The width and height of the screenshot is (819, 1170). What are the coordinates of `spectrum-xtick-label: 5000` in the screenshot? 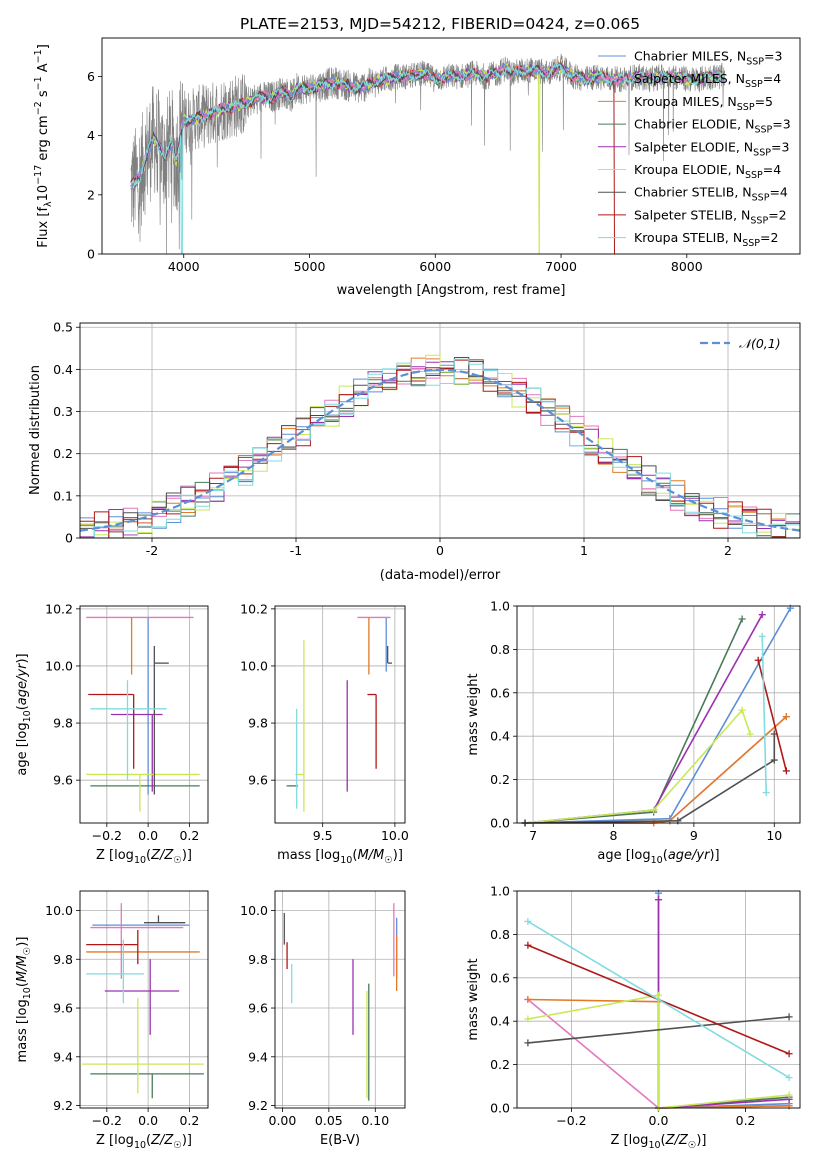 It's located at (310, 266).